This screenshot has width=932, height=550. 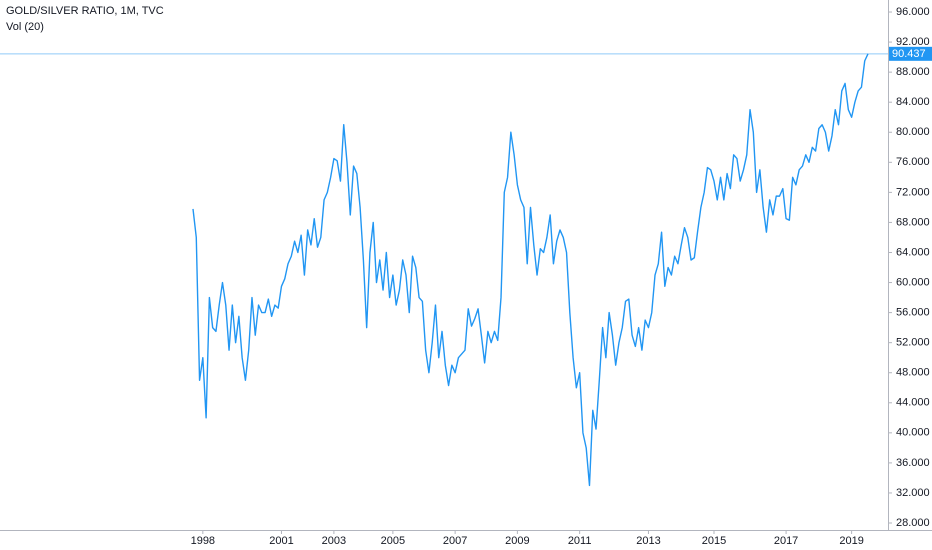 What do you see at coordinates (281, 541) in the screenshot?
I see `x-tick-label: 2001` at bounding box center [281, 541].